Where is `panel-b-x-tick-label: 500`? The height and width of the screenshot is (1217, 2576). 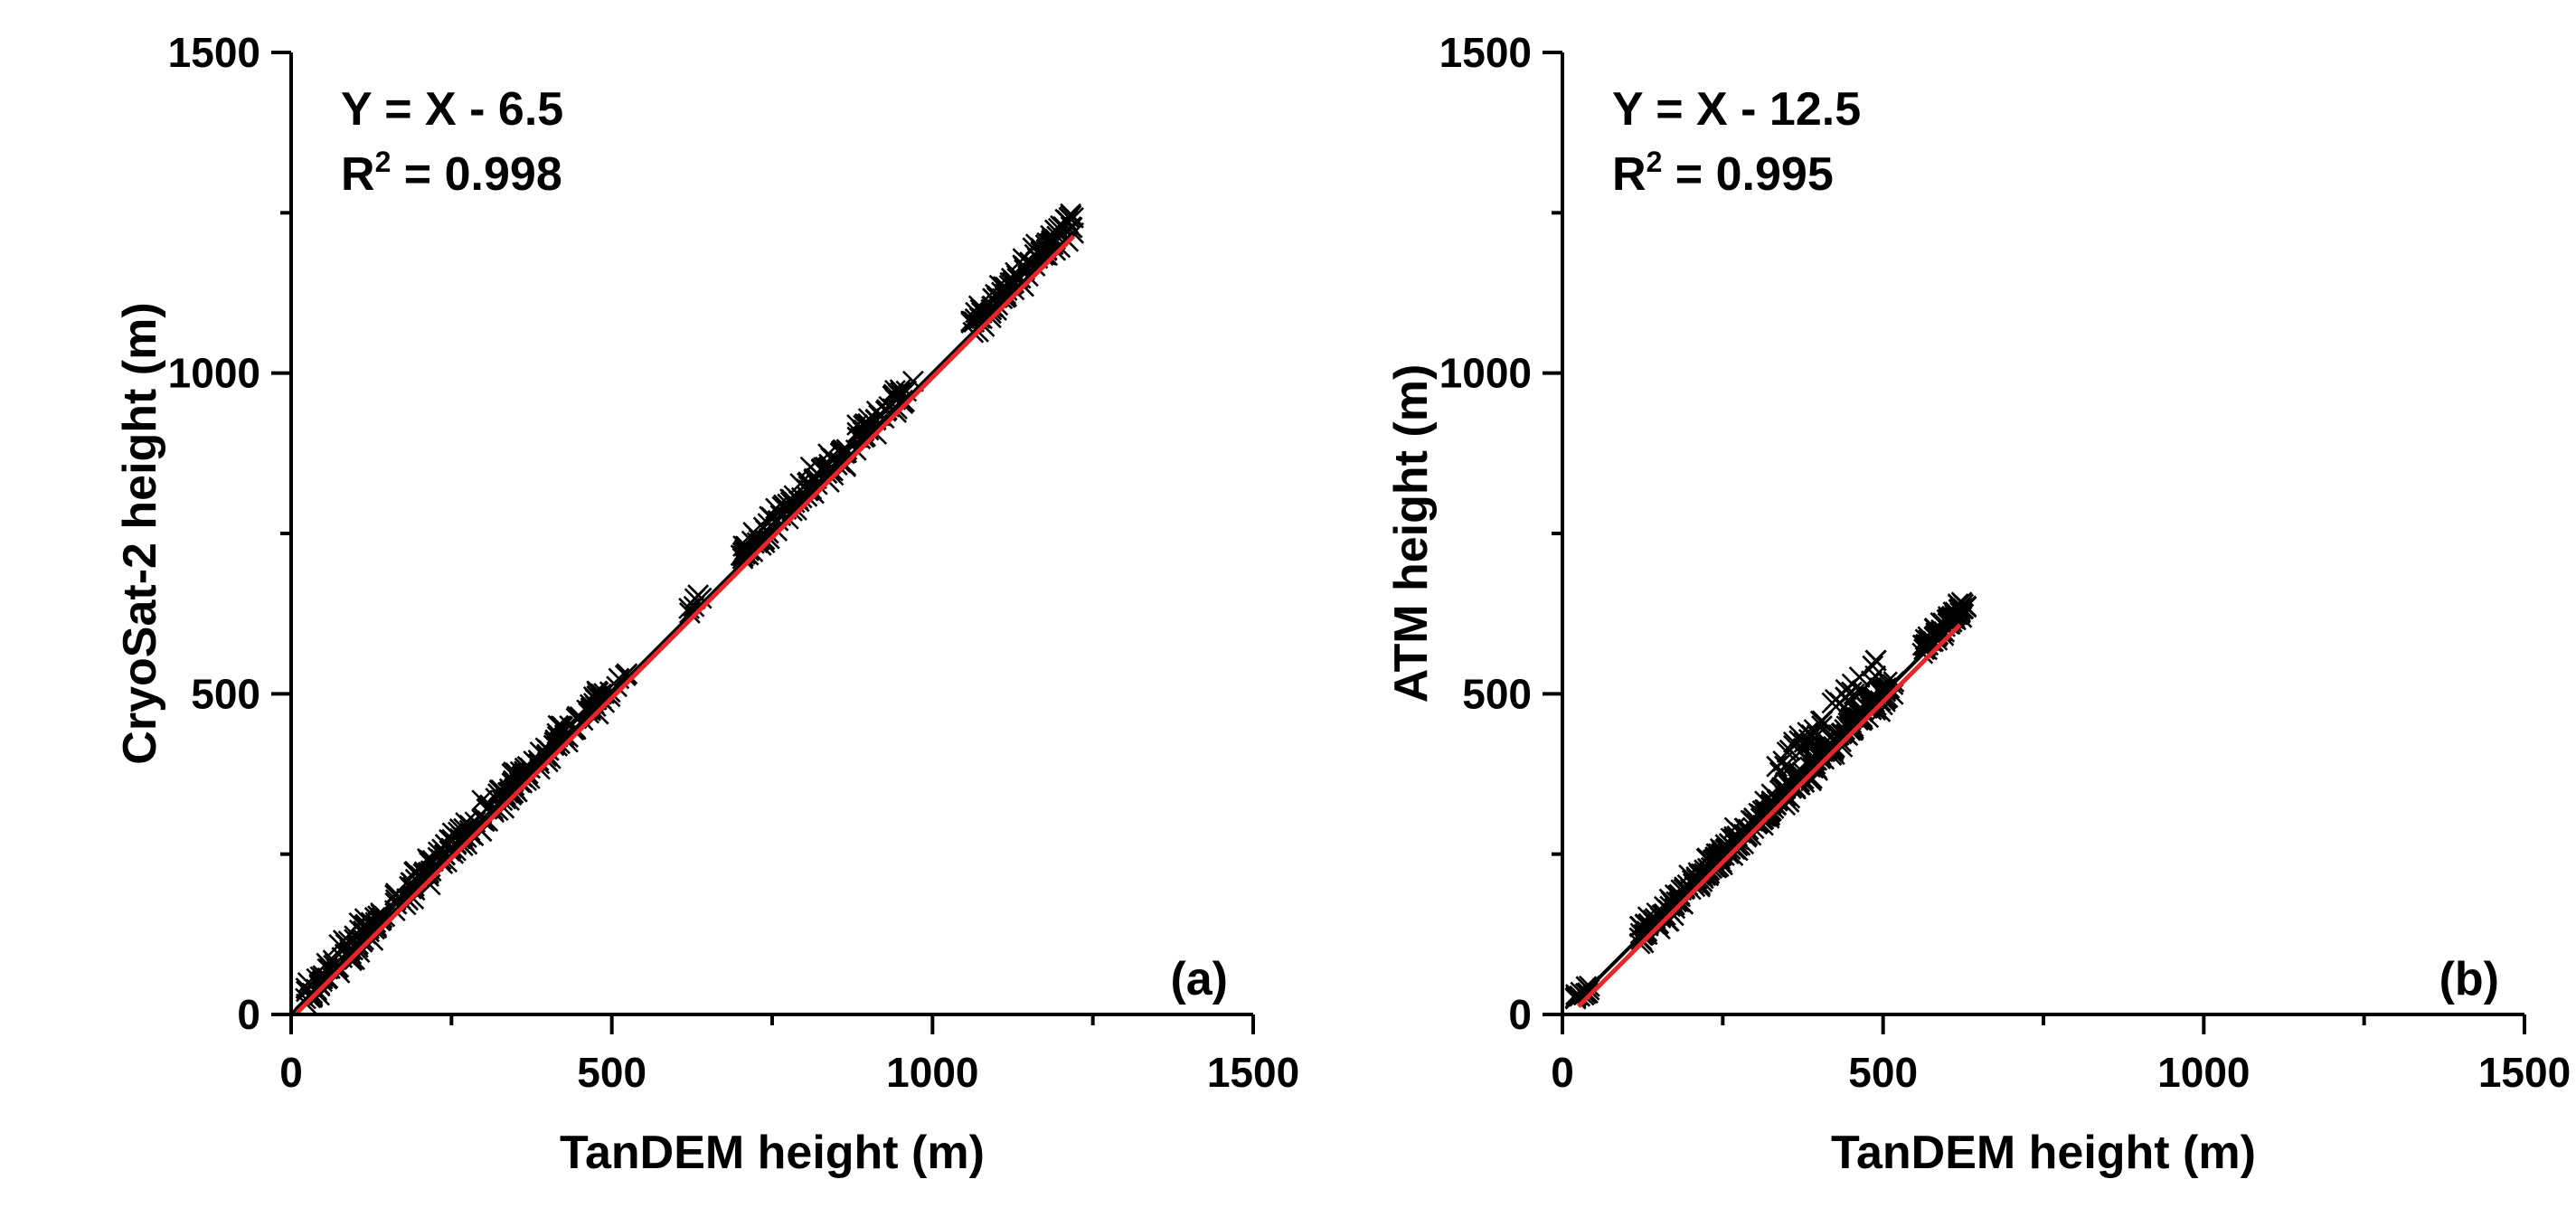 panel-b-x-tick-label: 500 is located at coordinates (1883, 1072).